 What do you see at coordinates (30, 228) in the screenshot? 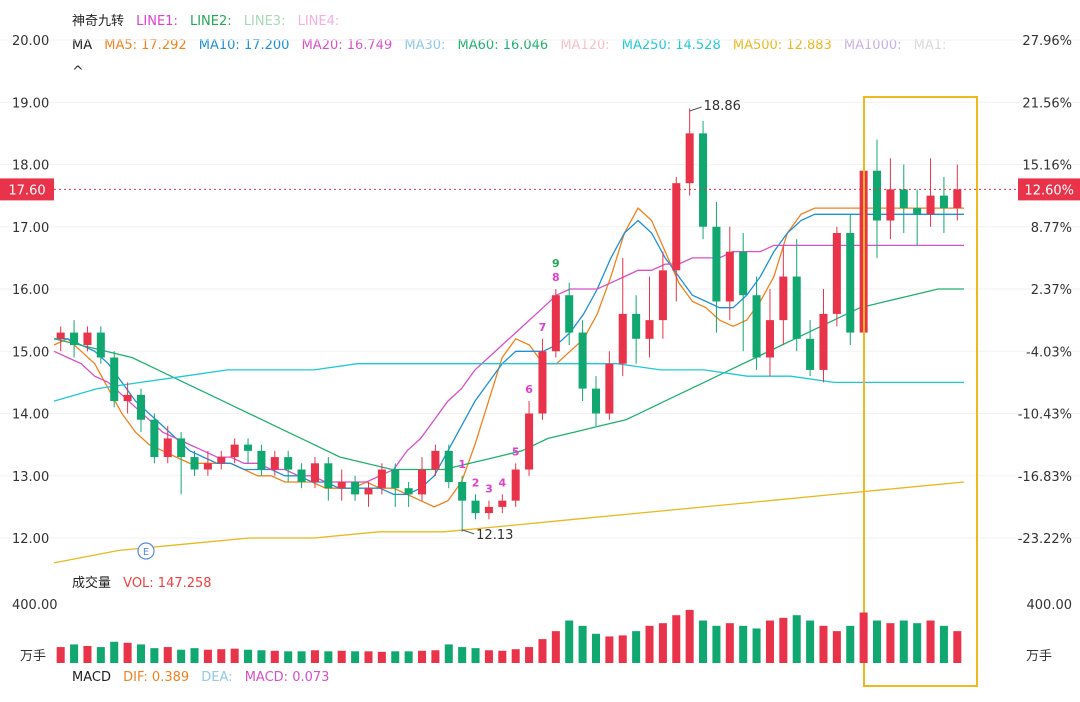
I see `y-tick-left: 17.00` at bounding box center [30, 228].